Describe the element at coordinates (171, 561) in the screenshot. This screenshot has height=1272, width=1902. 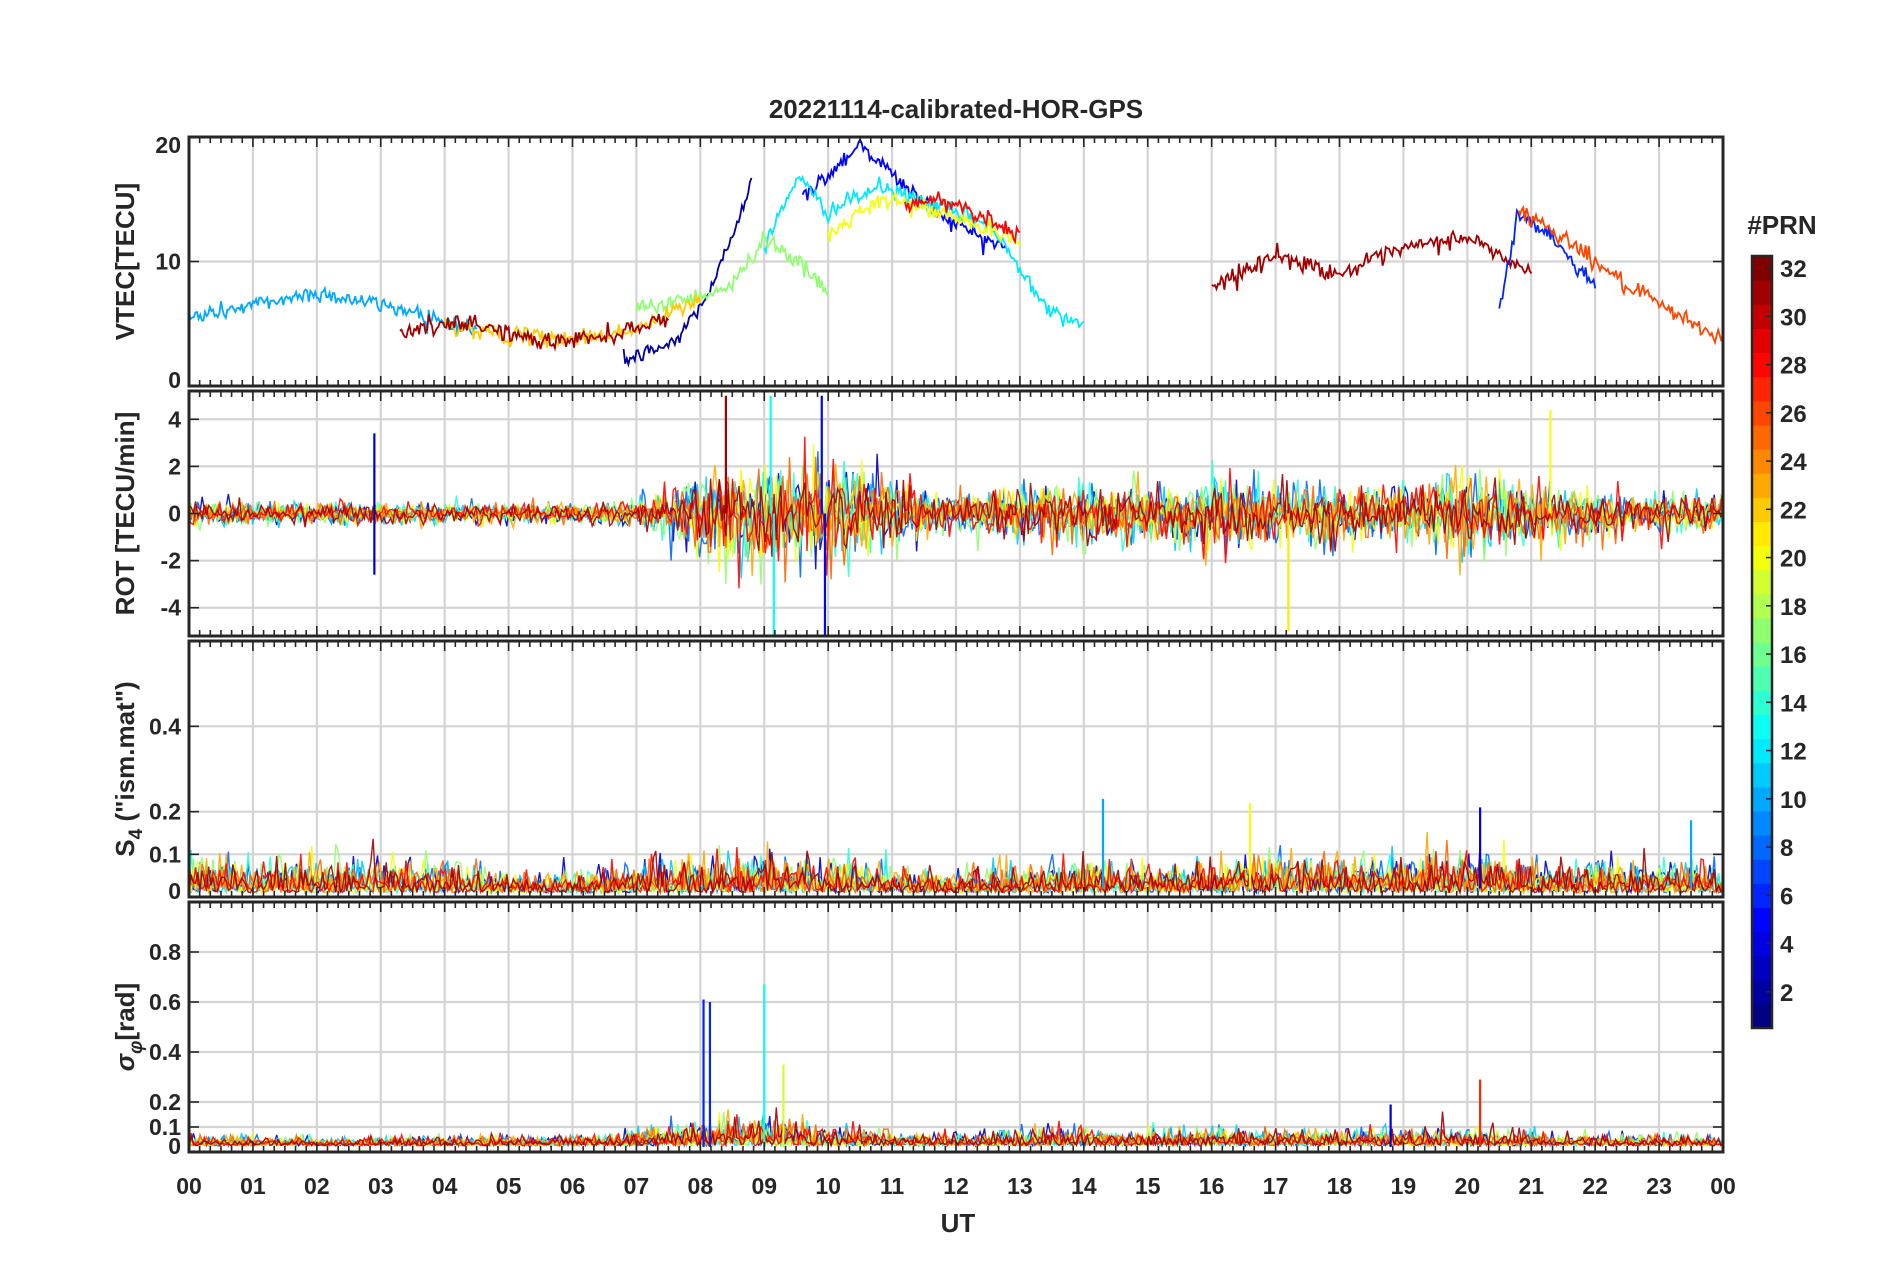
I see `rot-y-tick-label: -2` at that location.